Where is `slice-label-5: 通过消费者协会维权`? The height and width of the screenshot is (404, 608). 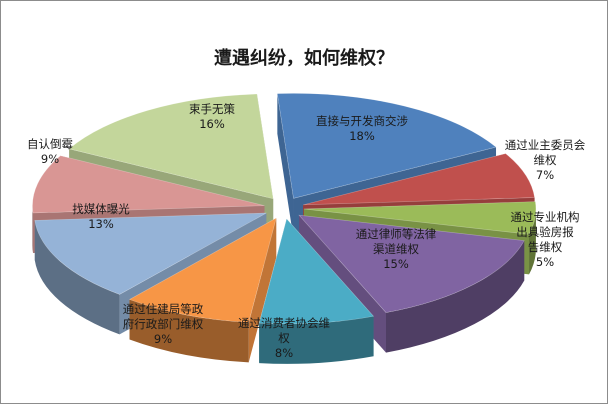 slice-label-5: 通过消费者协会维权 is located at coordinates (284, 330).